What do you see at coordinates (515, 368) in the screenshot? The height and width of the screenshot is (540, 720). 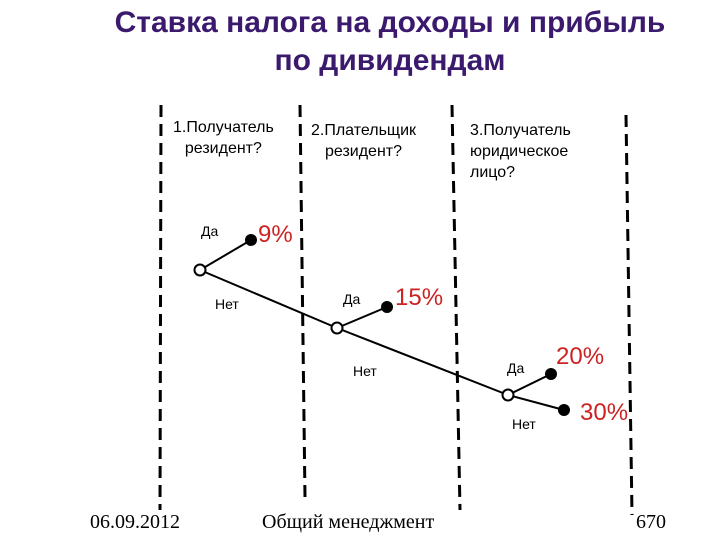 I see `yes-label-3: Да` at bounding box center [515, 368].